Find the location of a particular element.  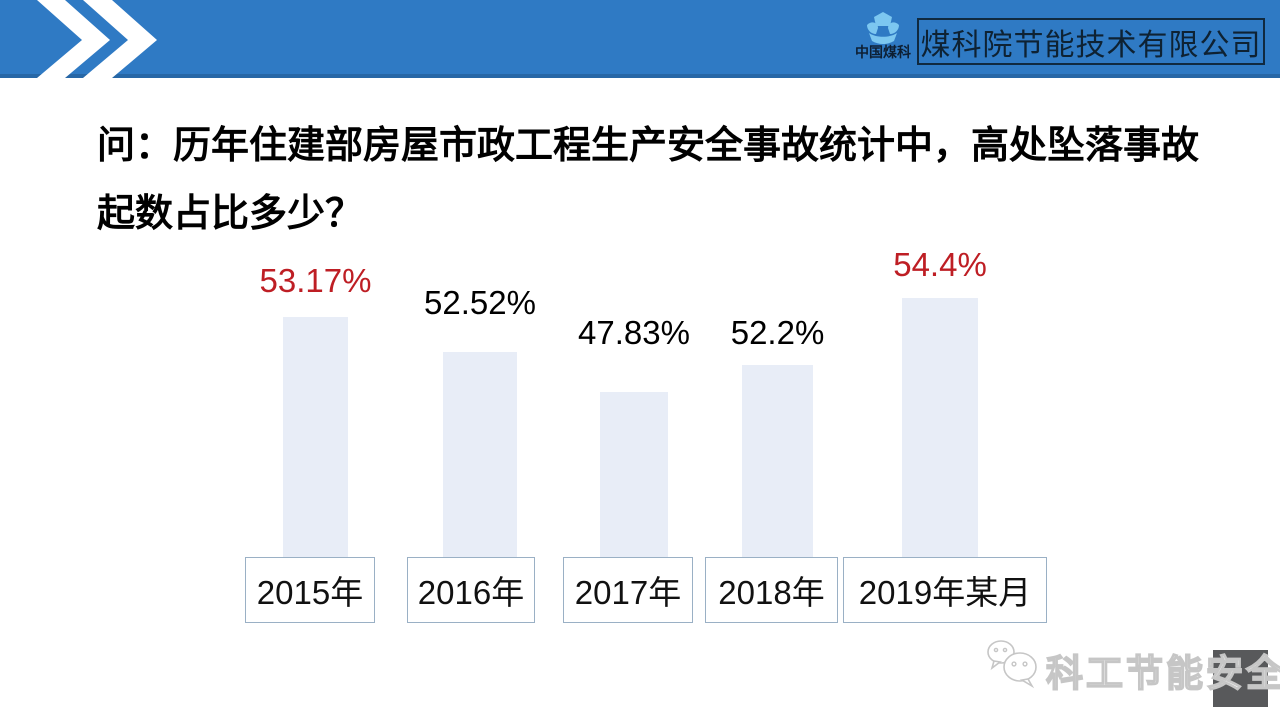

bar-2019年某月 is located at coordinates (940, 427).